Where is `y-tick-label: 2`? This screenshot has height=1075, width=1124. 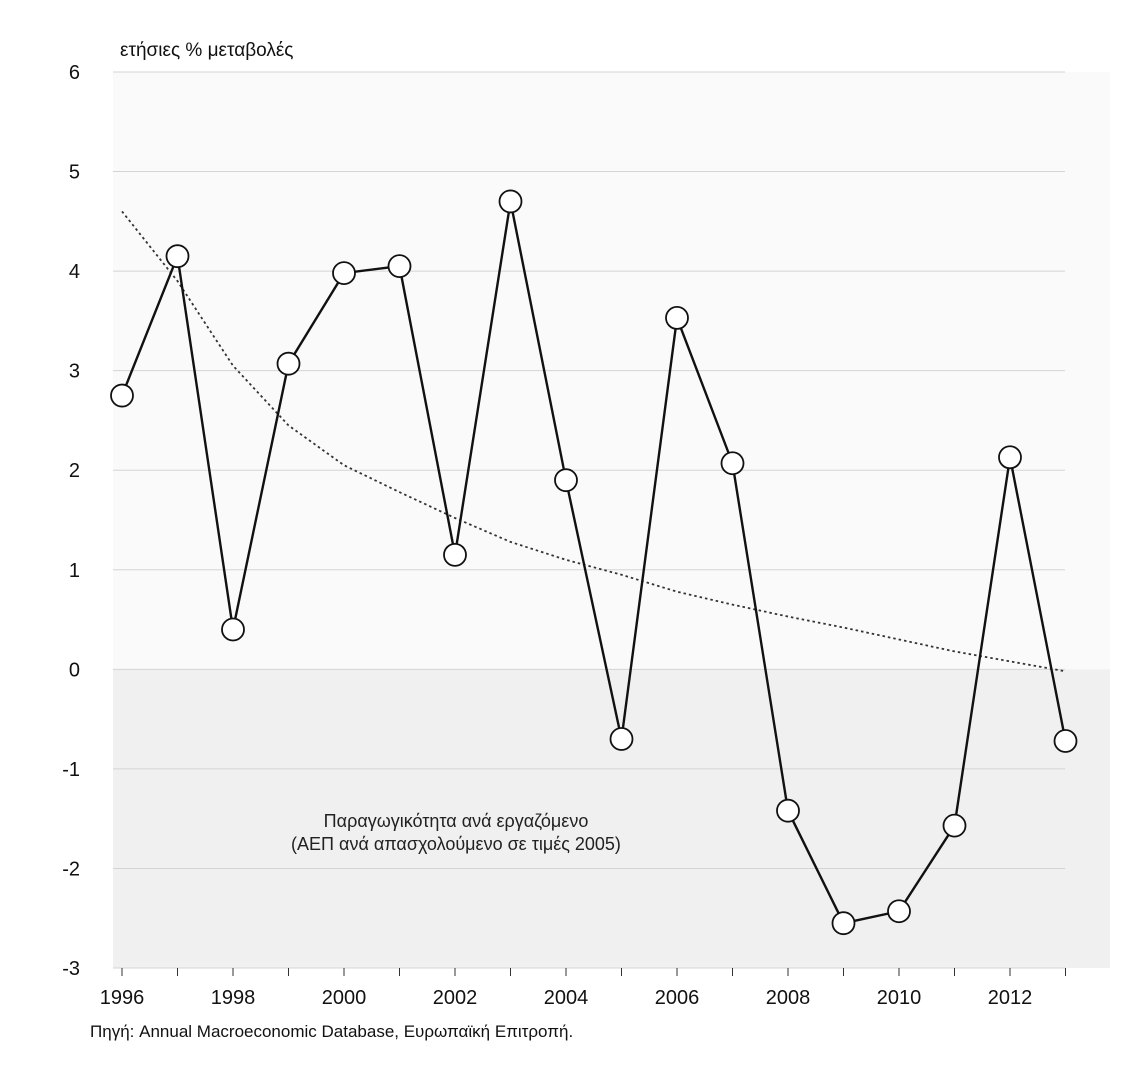 y-tick-label: 2 is located at coordinates (74, 471).